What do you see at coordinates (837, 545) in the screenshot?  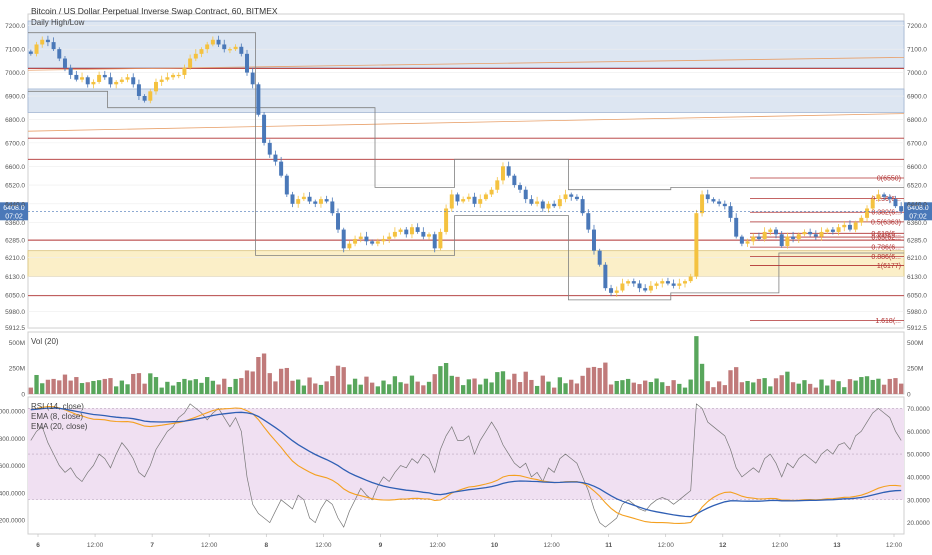 I see `x-tick-14: 13` at bounding box center [837, 545].